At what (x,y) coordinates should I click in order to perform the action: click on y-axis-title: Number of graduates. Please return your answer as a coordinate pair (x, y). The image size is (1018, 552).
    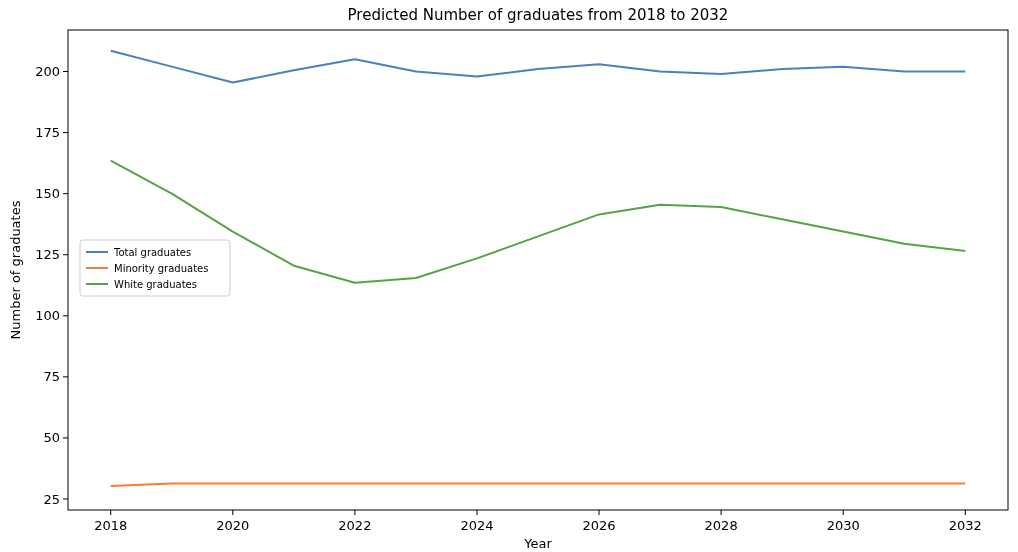
    Looking at the image, I should click on (15, 270).